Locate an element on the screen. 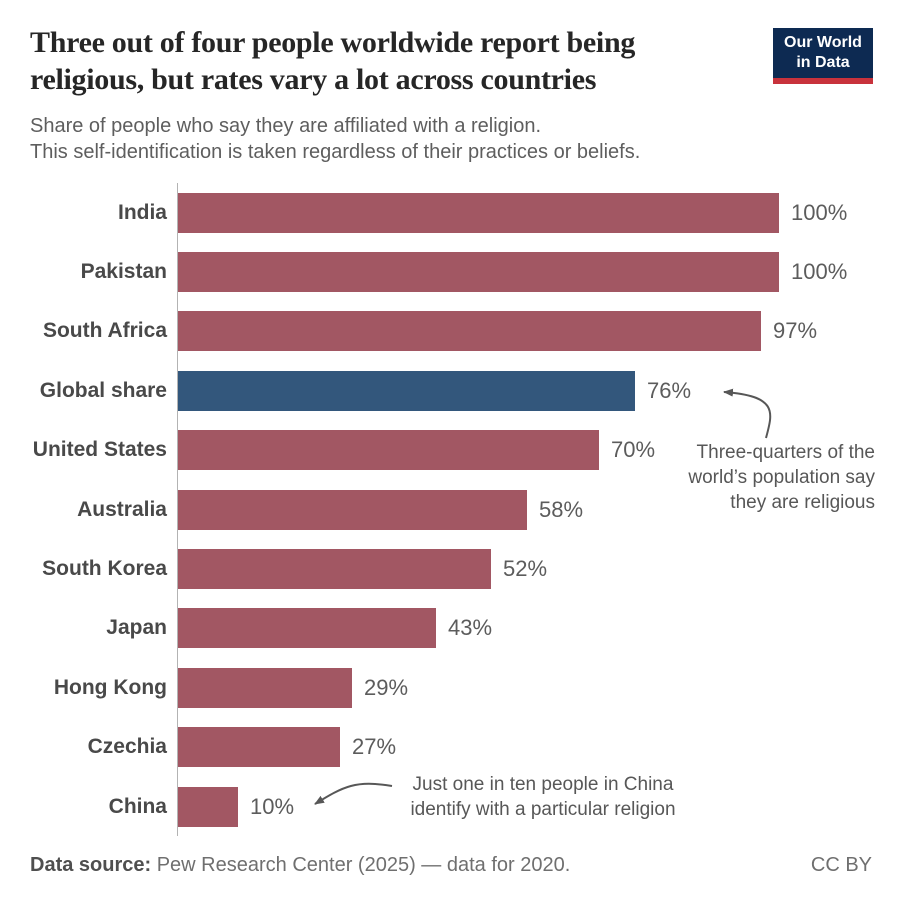 The height and width of the screenshot is (900, 900). bar-track: 29% is located at coordinates (526, 688).